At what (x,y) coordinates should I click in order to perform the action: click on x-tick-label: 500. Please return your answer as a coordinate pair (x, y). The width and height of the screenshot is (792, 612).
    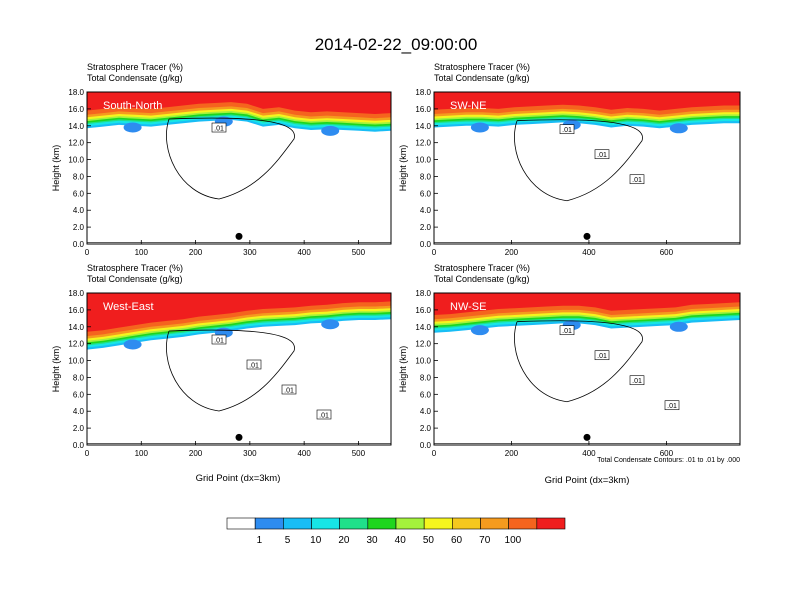
    Looking at the image, I should click on (359, 453).